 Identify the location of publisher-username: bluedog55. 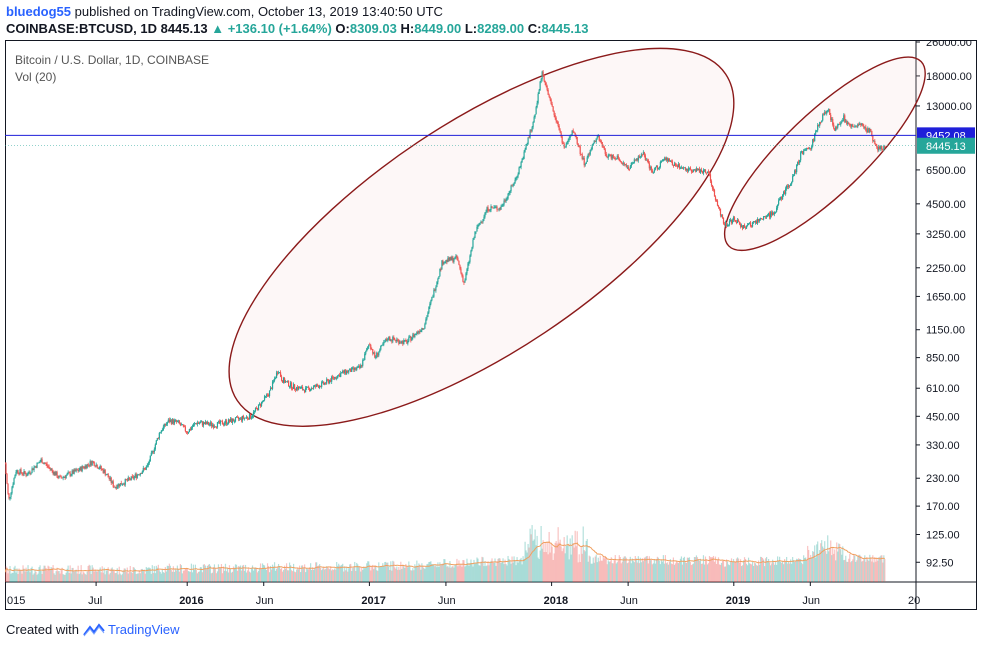
(39, 11).